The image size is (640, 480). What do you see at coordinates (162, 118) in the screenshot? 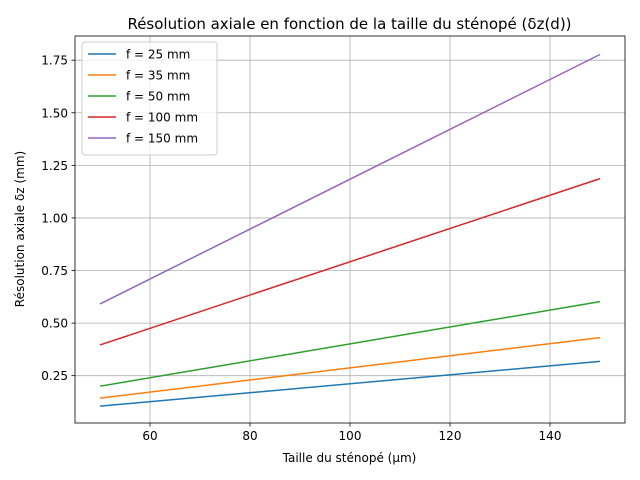
I see `legend-label: f = 100 mm` at bounding box center [162, 118].